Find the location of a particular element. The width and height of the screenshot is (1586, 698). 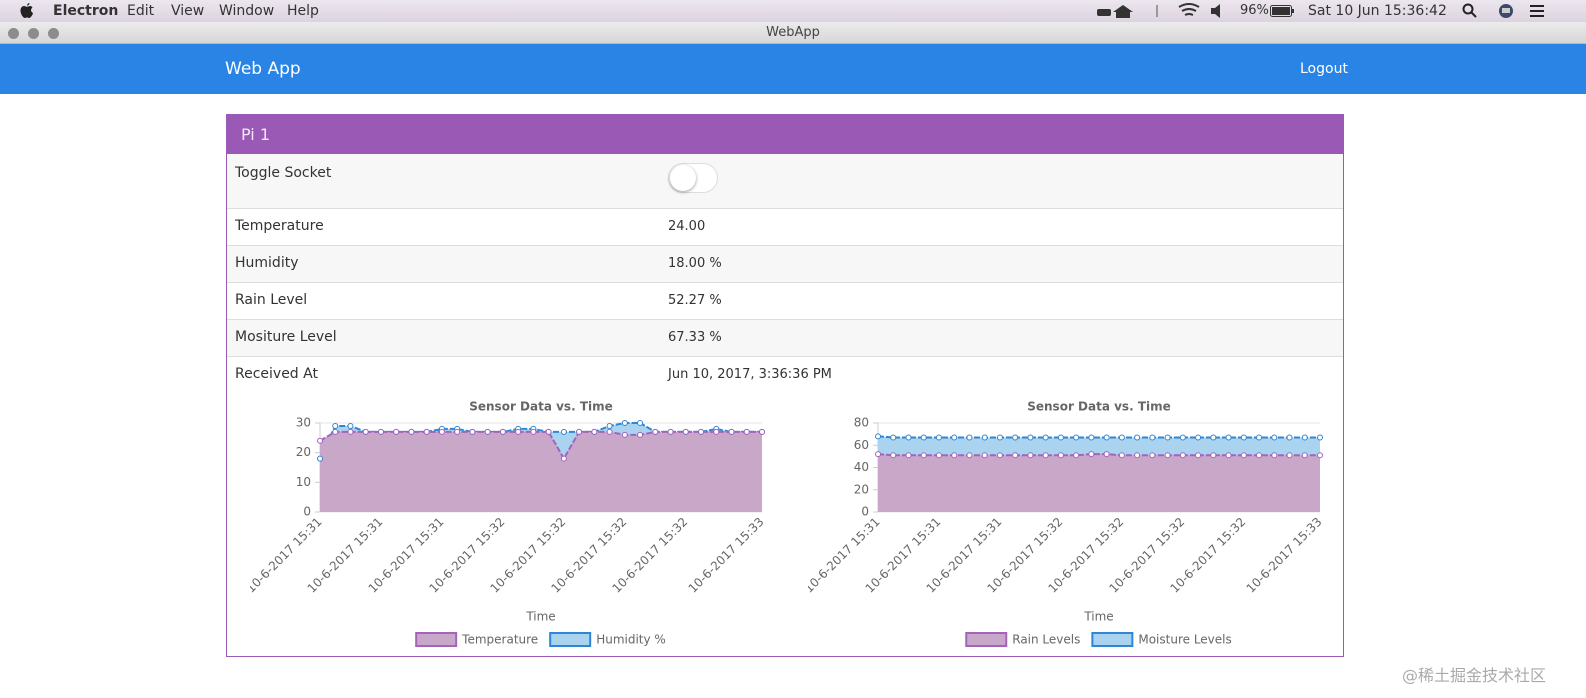

row-value: 52.27 % is located at coordinates (695, 300).